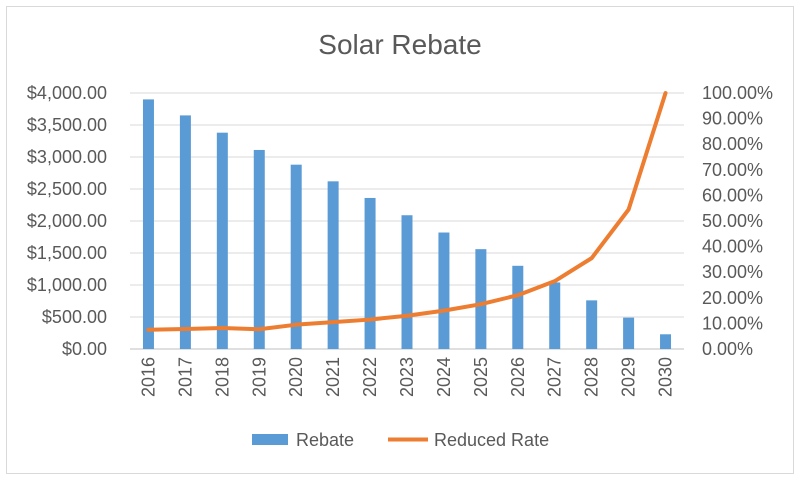  I want to click on x-tick-label: 2017, so click(185, 377).